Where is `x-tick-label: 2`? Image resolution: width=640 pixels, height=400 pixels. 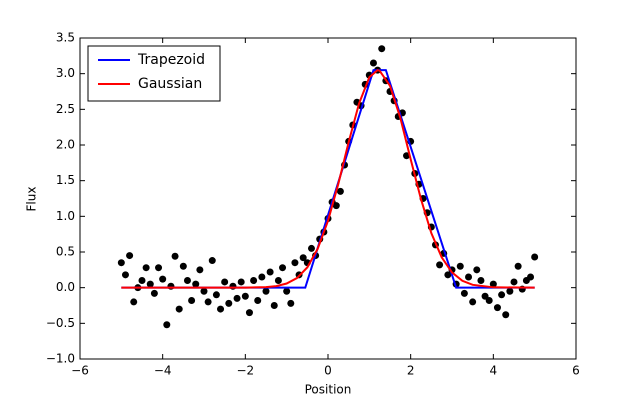 x-tick-label: 2 is located at coordinates (411, 371).